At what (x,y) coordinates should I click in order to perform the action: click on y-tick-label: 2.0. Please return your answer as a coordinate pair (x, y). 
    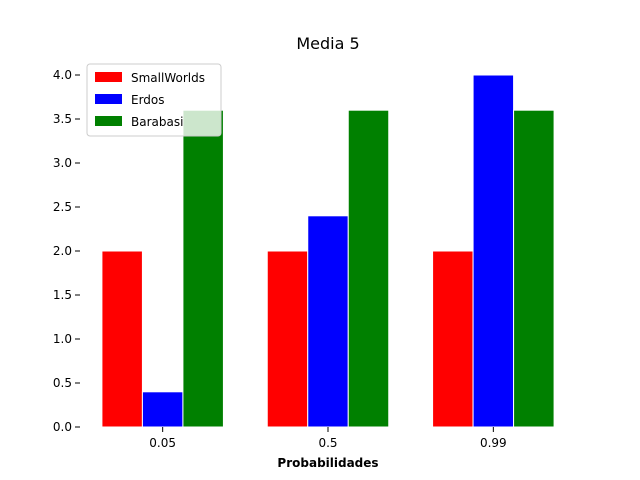
    Looking at the image, I should click on (62, 251).